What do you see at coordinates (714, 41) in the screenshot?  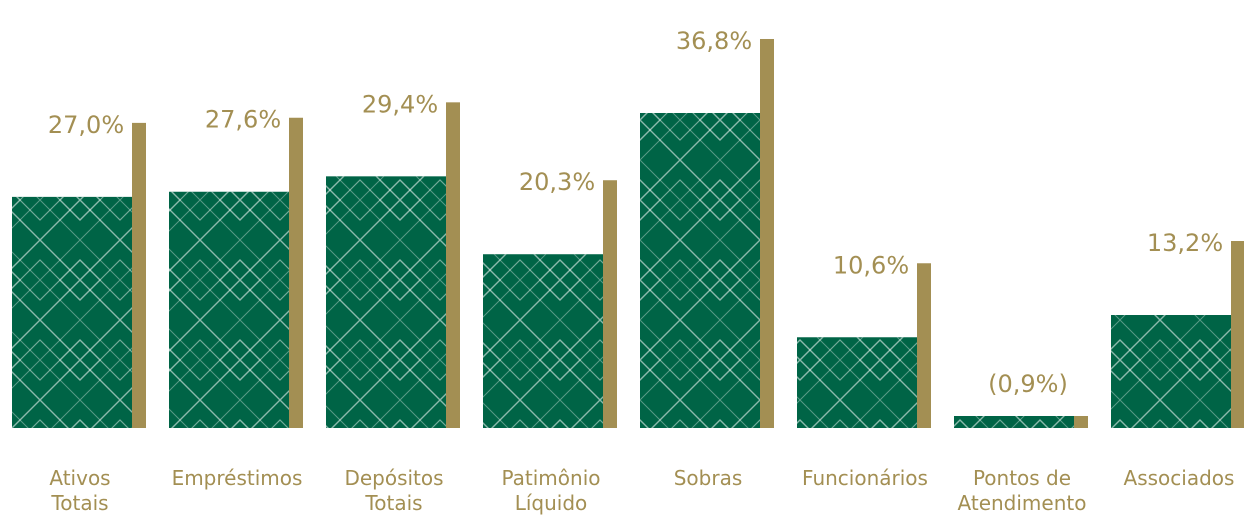 I see `value-label-4: 36,8%` at bounding box center [714, 41].